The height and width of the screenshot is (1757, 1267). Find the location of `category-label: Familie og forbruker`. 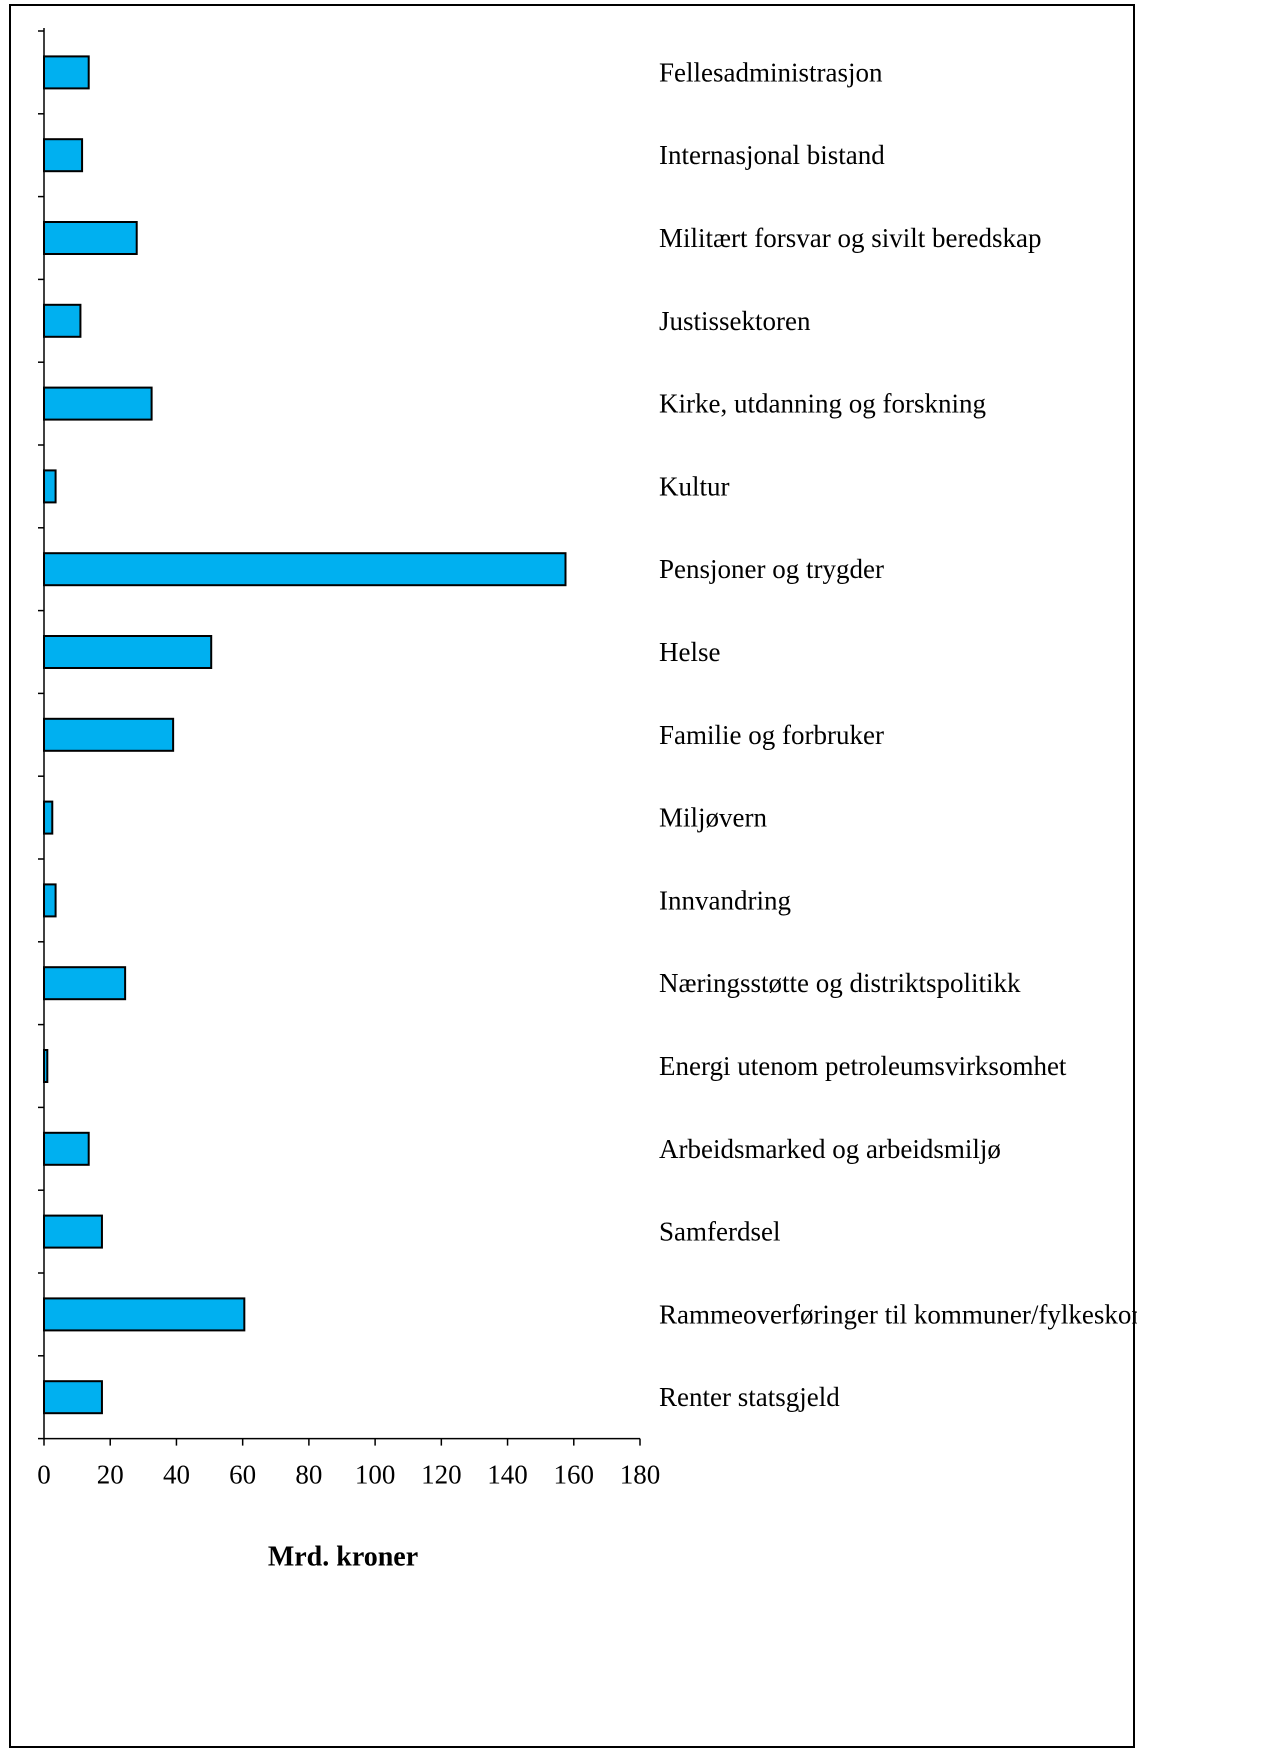

category-label: Familie og forbruker is located at coordinates (771, 735).